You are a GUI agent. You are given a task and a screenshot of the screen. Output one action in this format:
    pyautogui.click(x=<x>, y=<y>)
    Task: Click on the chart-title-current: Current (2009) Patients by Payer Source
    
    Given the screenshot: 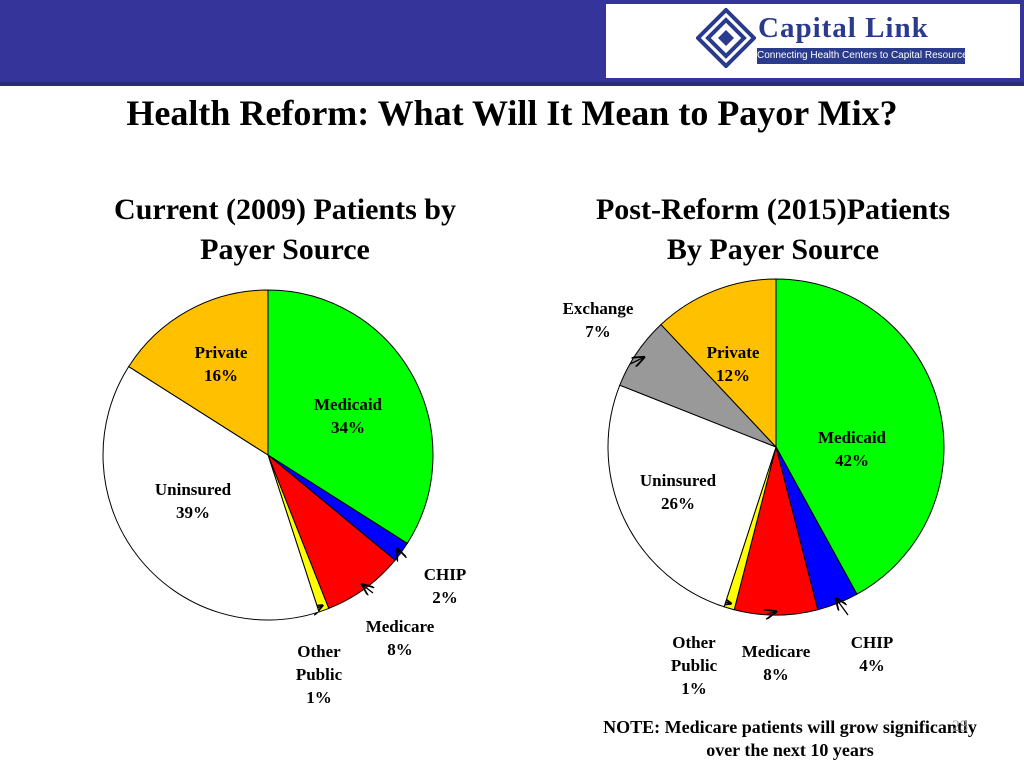 What is the action you would take?
    pyautogui.click(x=285, y=230)
    